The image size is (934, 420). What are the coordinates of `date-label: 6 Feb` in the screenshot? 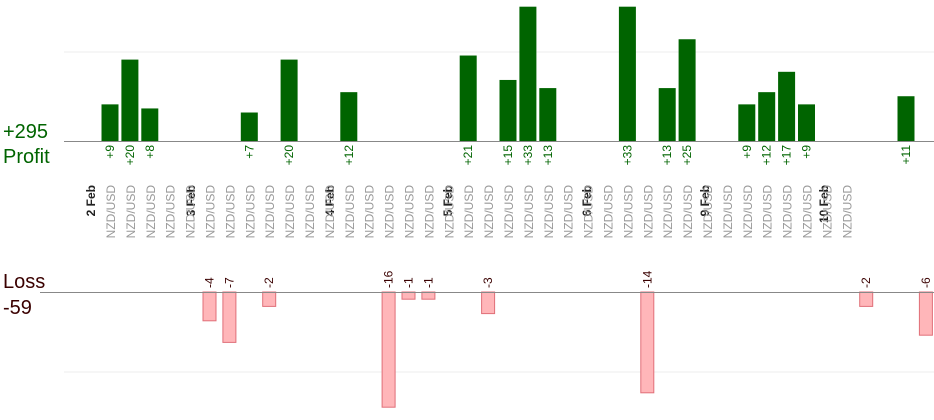 It's located at (587, 200).